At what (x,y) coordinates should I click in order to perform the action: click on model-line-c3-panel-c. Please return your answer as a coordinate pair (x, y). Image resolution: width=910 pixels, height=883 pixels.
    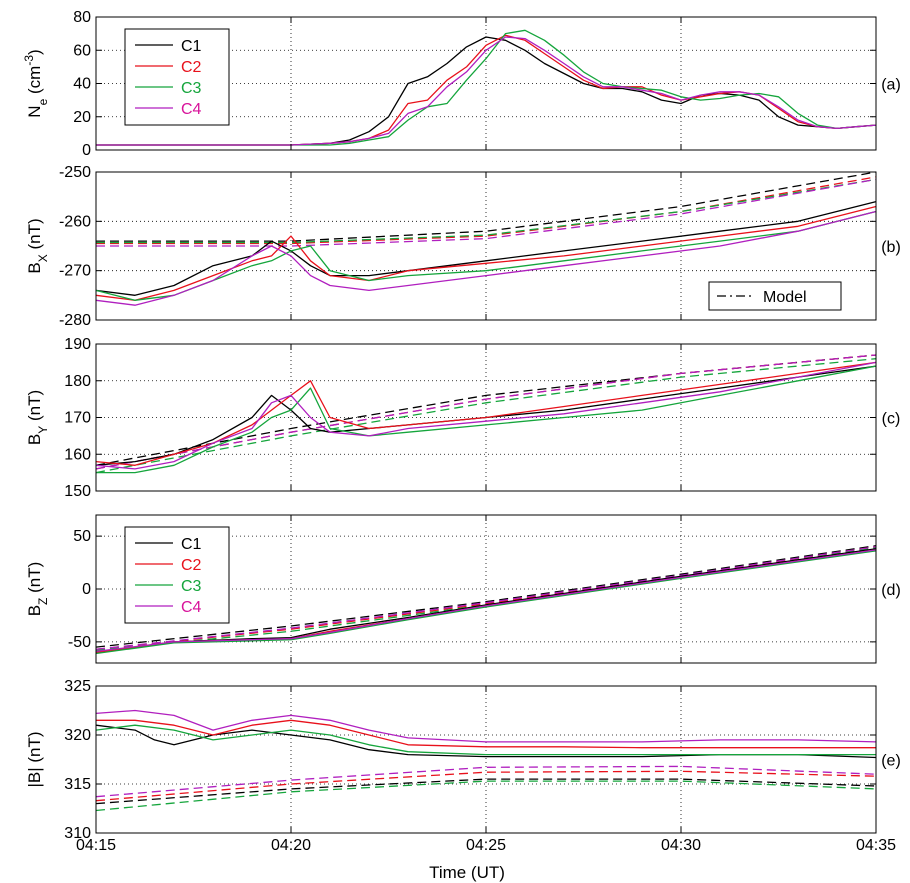
    Looking at the image, I should click on (486, 416).